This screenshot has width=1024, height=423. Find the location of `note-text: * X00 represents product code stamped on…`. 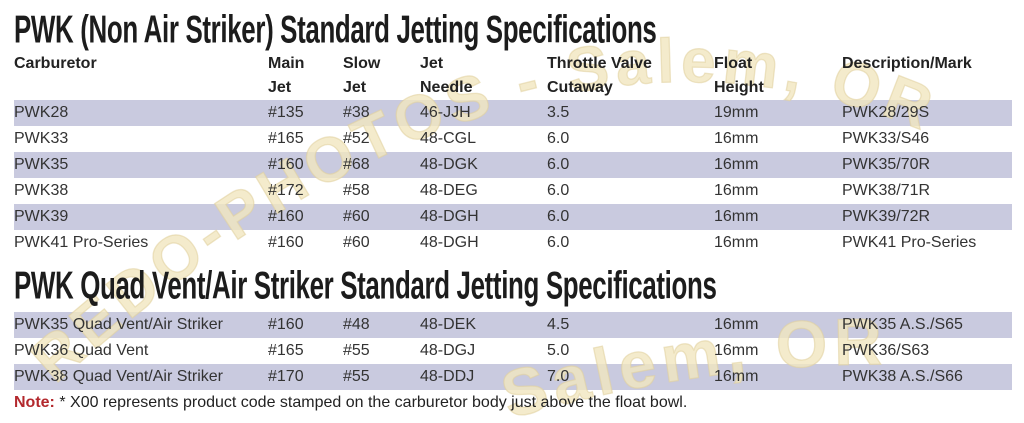

note-text: * X00 represents product code stamped on… is located at coordinates (373, 402).